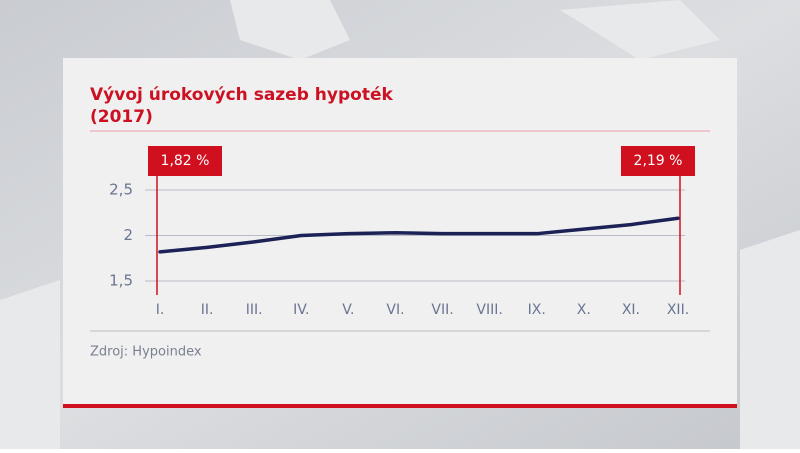 The width and height of the screenshot is (800, 453). I want to click on panel-bottom-bar, so click(400, 406).